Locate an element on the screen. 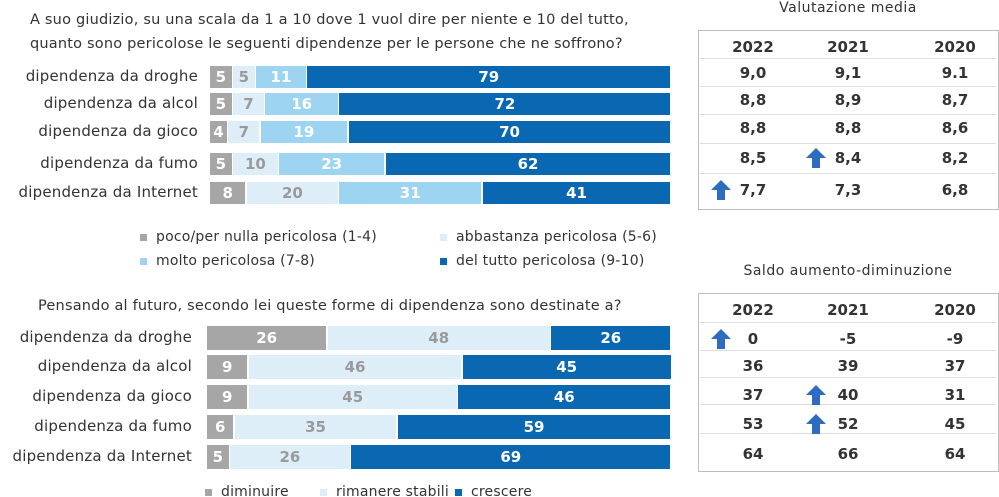 This screenshot has height=497, width=999. table-cell: 53 is located at coordinates (753, 424).